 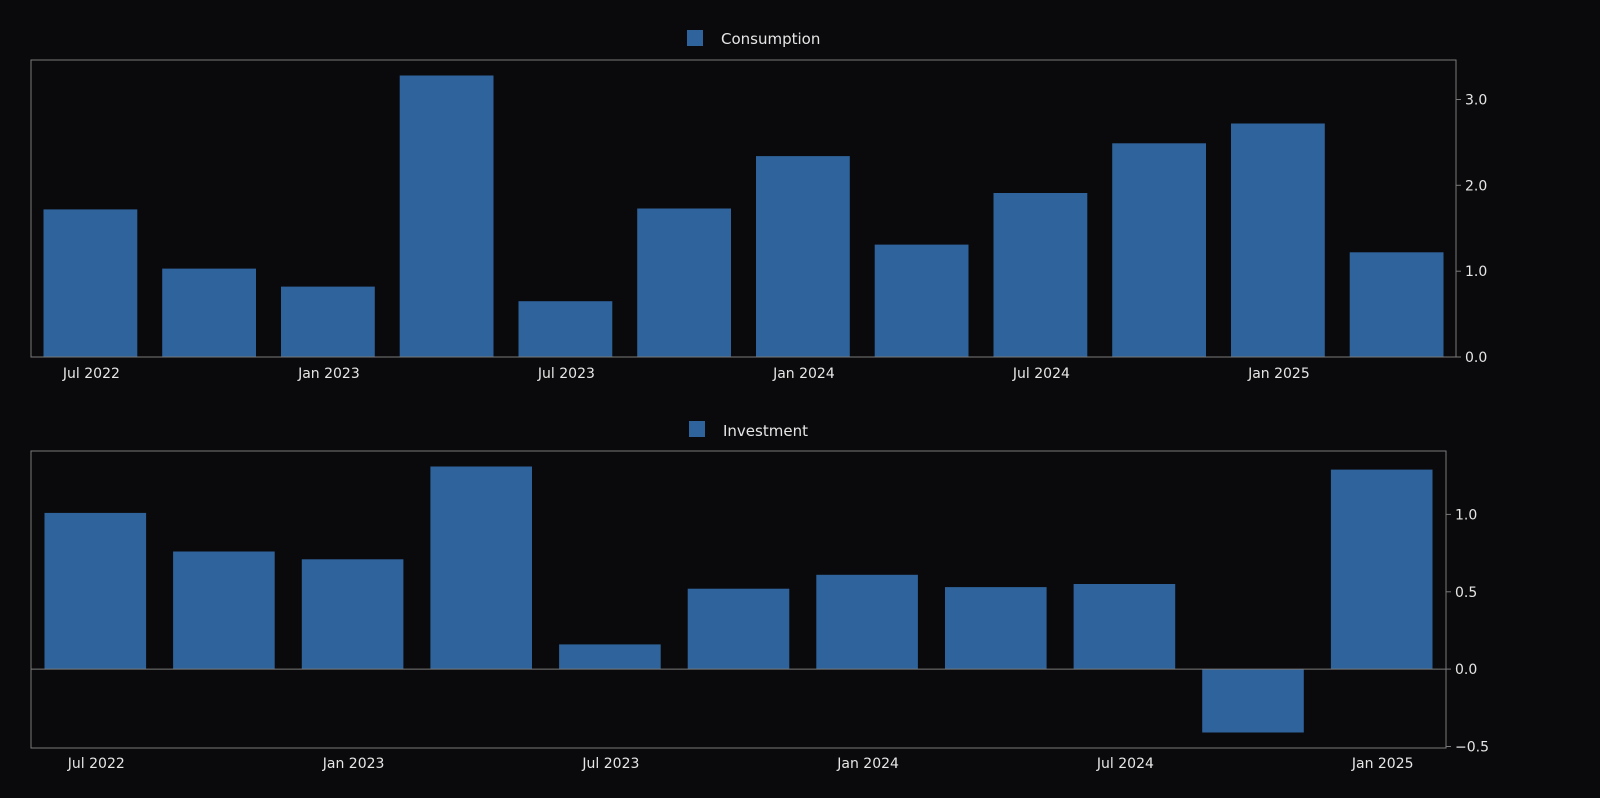 What do you see at coordinates (765, 431) in the screenshot?
I see `investment-legend-label: Investment` at bounding box center [765, 431].